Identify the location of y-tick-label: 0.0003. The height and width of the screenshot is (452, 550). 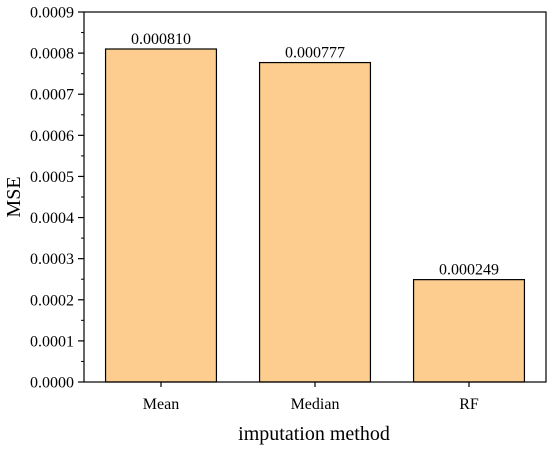
(52, 259).